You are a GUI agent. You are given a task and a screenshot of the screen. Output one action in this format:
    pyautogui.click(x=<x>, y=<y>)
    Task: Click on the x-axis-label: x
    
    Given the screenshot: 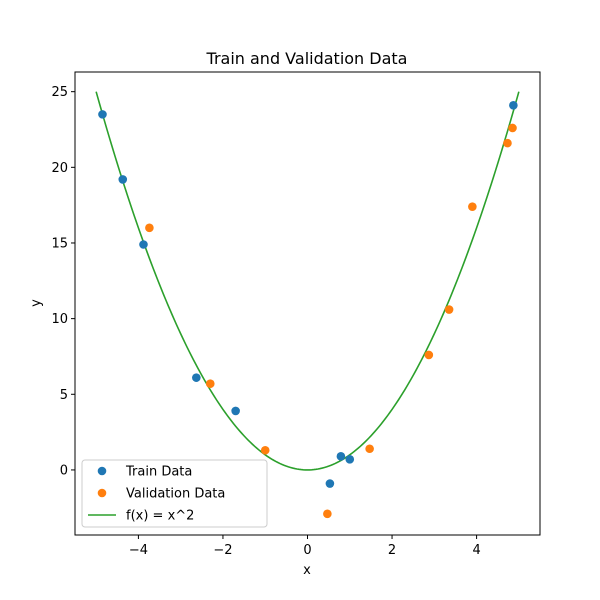 What is the action you would take?
    pyautogui.click(x=307, y=570)
    